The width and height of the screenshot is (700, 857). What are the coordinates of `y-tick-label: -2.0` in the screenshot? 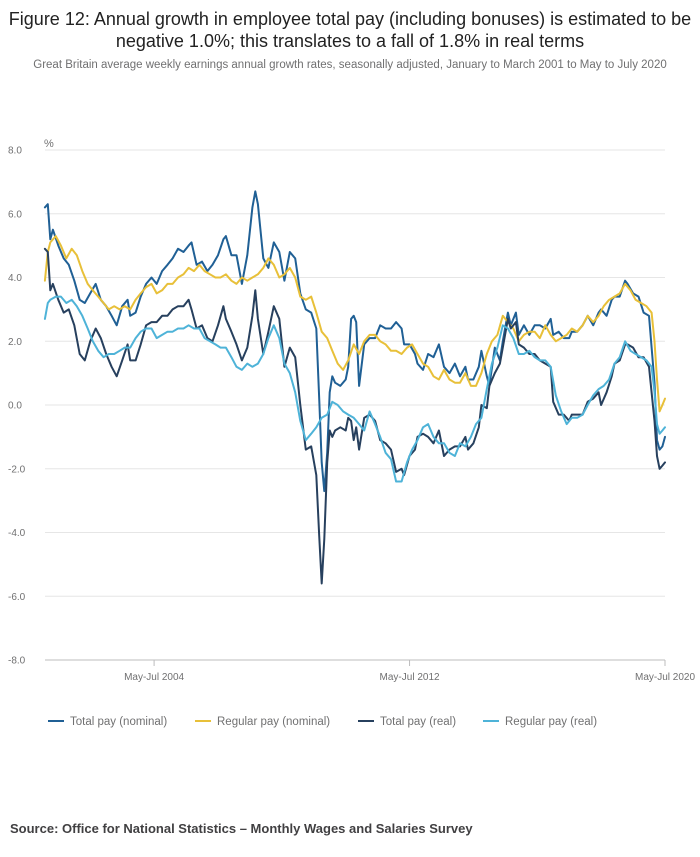 It's located at (17, 469).